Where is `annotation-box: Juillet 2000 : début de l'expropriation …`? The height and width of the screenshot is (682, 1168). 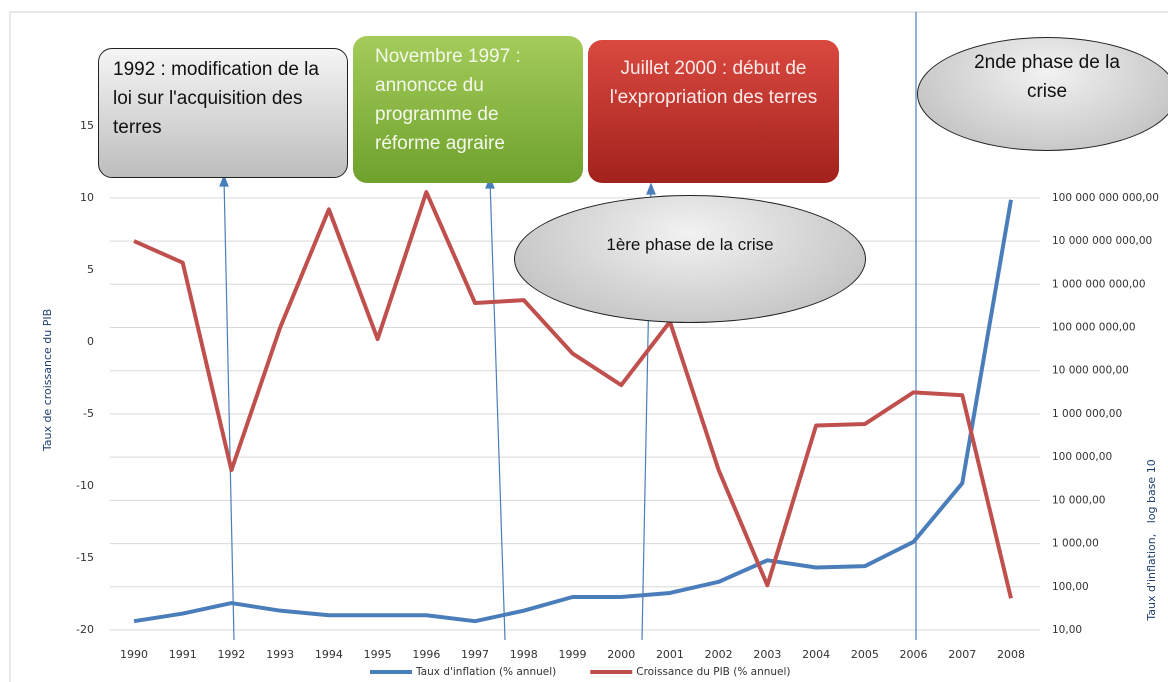
annotation-box: Juillet 2000 : début de l'expropriation … is located at coordinates (713, 111).